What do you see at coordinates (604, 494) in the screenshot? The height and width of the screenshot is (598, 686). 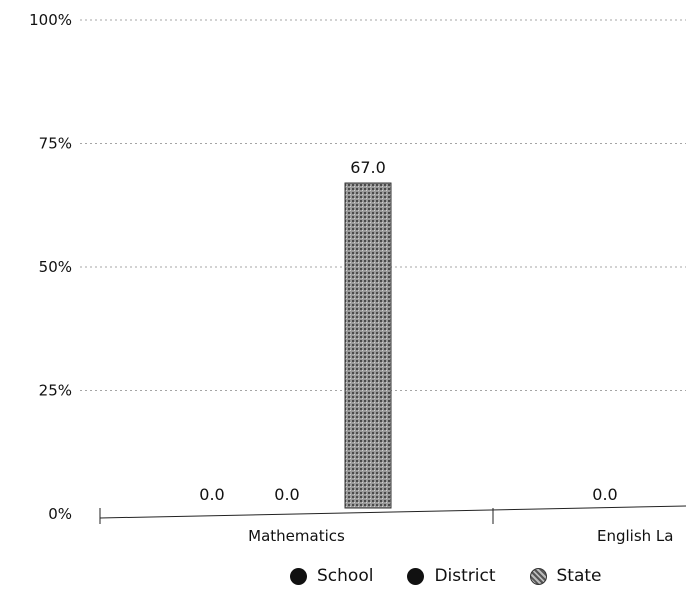 I see `data-label-school-1: 0.0` at bounding box center [604, 494].